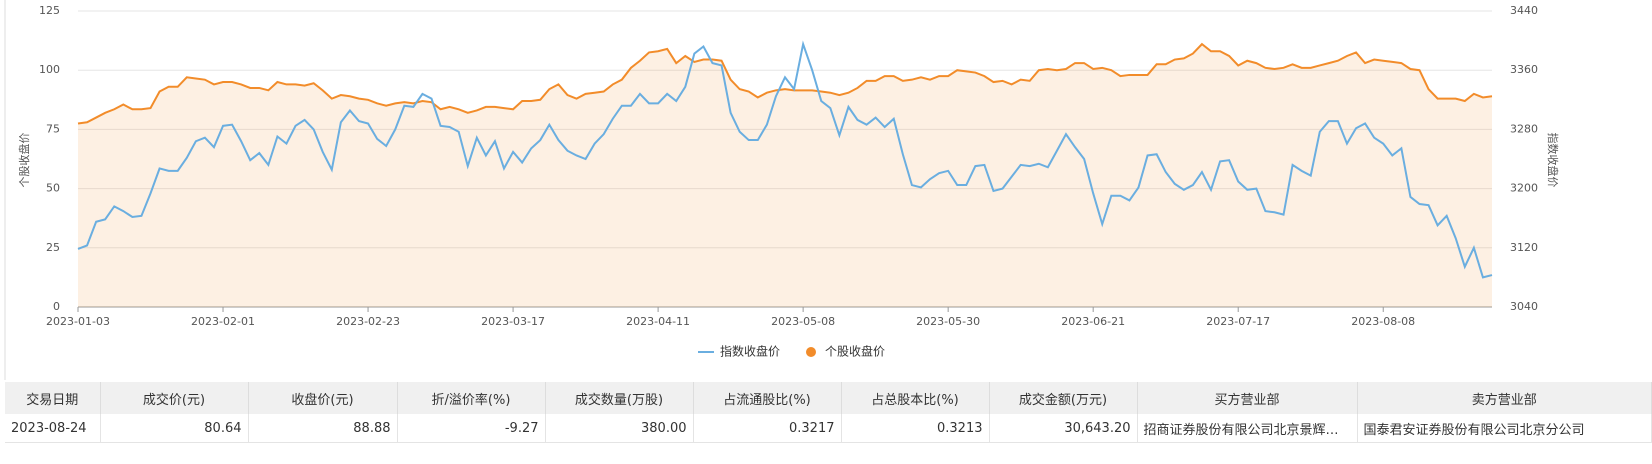  I want to click on column-header: 交易日期, so click(53, 398).